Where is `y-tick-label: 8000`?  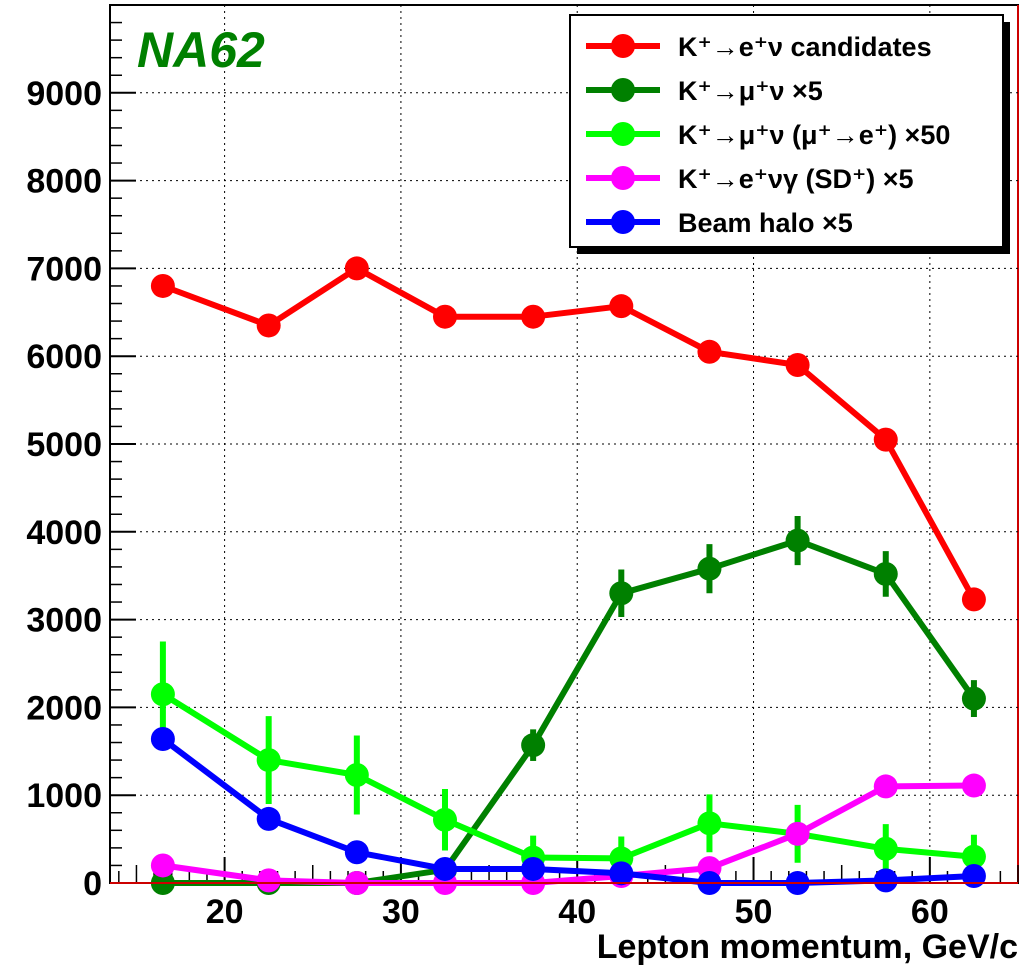
y-tick-label: 8000 is located at coordinates (64, 182).